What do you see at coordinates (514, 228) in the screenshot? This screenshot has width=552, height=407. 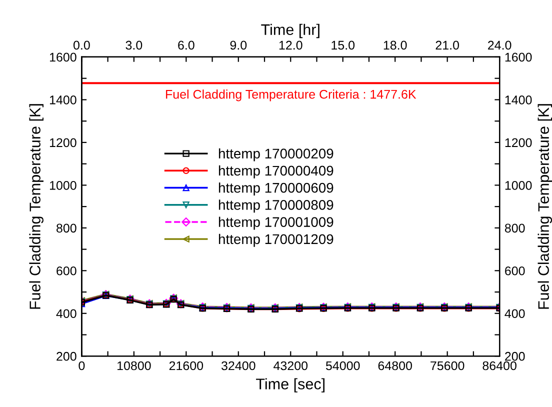 I see `y2-tick-label: 800` at bounding box center [514, 228].